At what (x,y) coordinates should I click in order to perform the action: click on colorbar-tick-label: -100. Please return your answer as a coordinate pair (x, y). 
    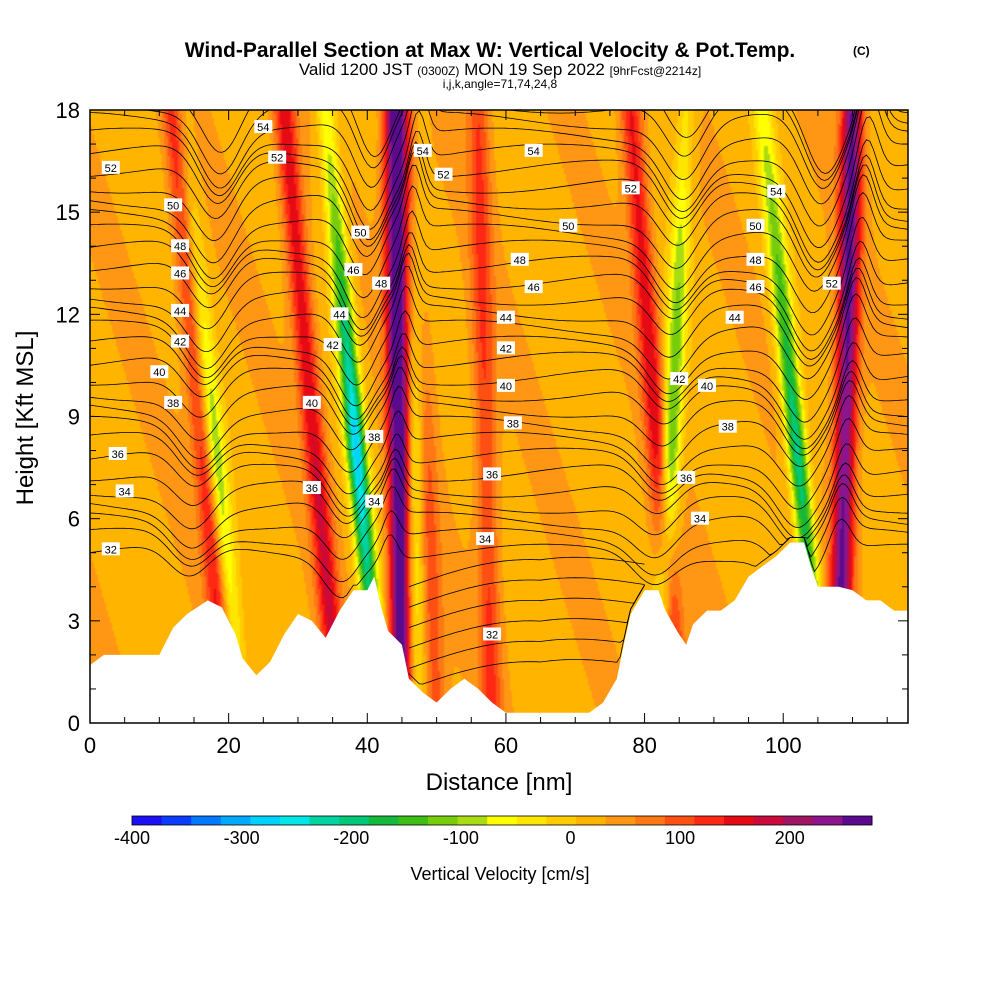
    Looking at the image, I should click on (461, 838).